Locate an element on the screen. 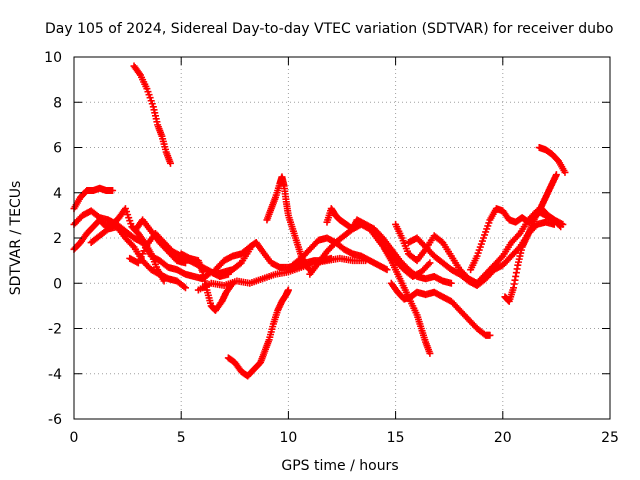 The image size is (640, 480). y-tick-label: -4 is located at coordinates (55, 375).